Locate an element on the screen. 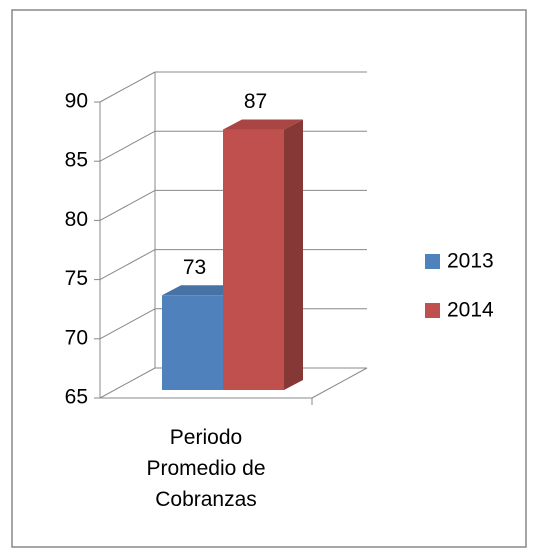 The height and width of the screenshot is (556, 536). x-tick-label: Periodo Promedio de Cobranzas is located at coordinates (206, 468).